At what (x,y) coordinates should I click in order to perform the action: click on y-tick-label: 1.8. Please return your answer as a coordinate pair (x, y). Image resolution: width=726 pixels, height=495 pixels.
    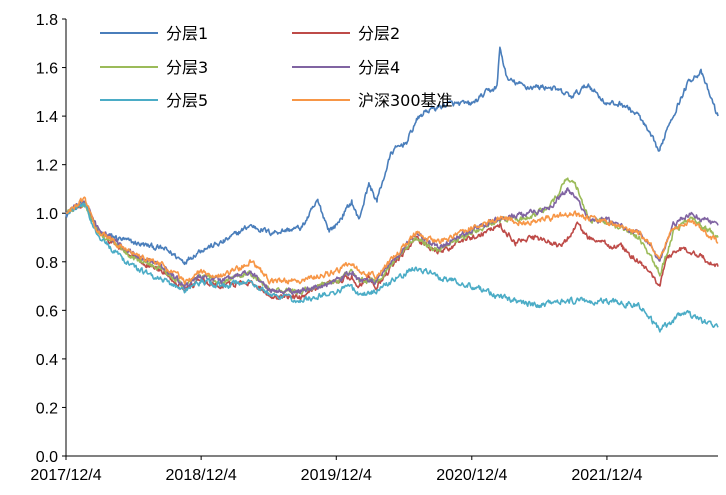
    Looking at the image, I should click on (47, 20).